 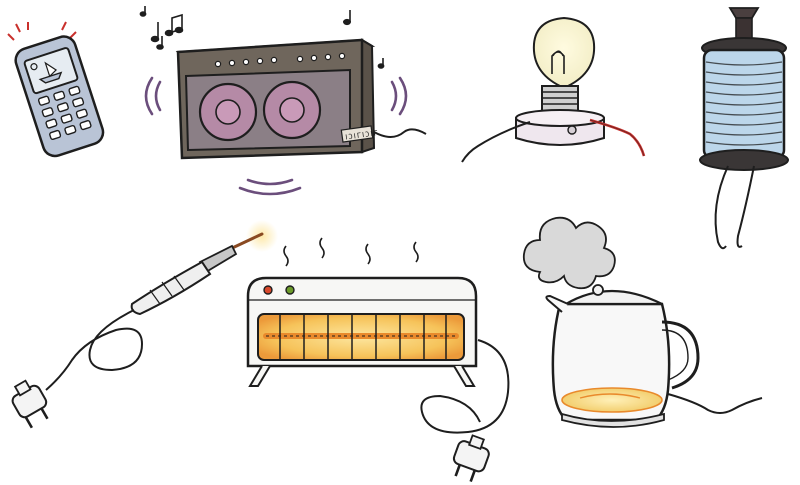 What do you see at coordinates (744, 128) in the screenshot?
I see `electromagnet-icon` at bounding box center [744, 128].